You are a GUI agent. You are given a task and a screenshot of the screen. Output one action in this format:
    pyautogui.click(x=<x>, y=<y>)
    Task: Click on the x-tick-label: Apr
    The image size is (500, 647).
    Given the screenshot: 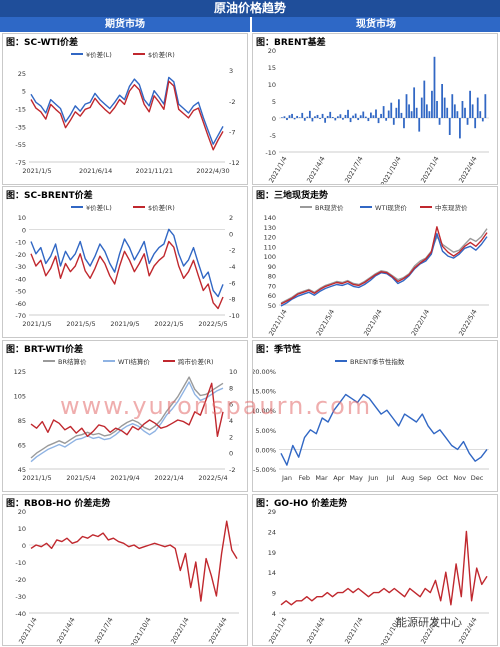 What is the action you would take?
    pyautogui.click(x=339, y=478)
    